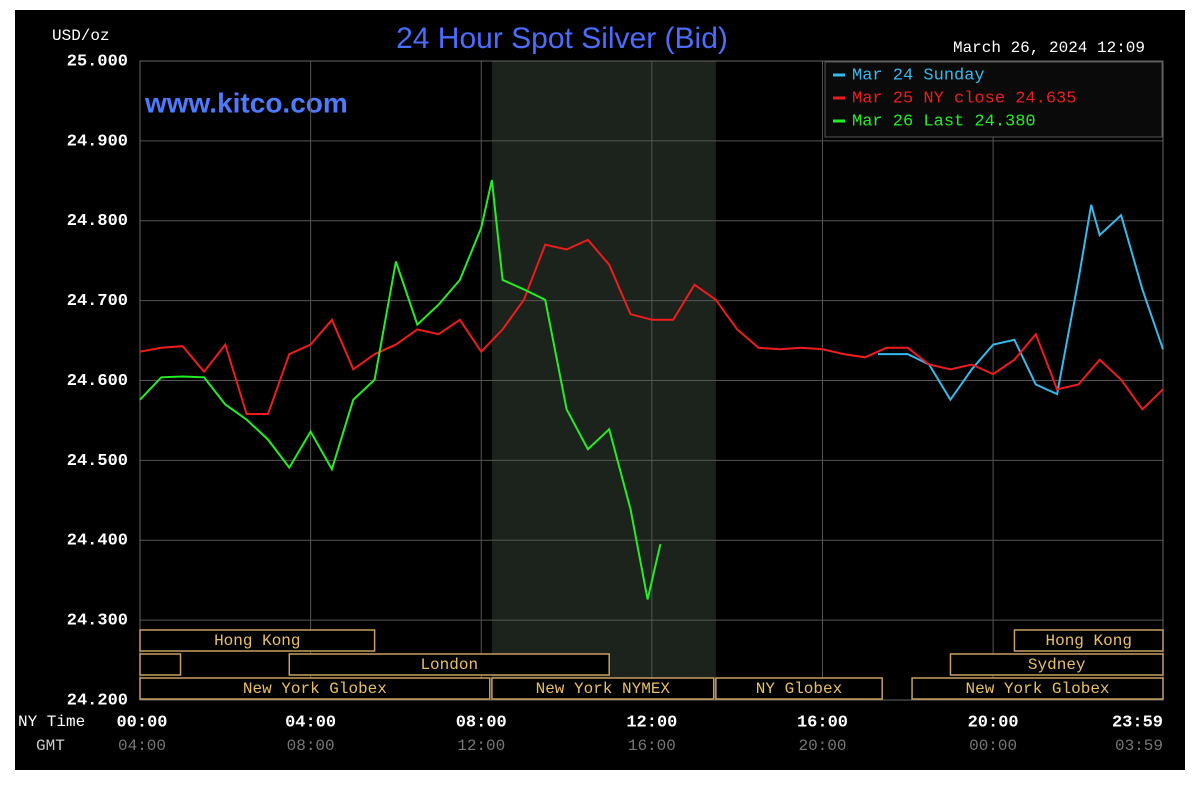  I want to click on session-label: Sydney, so click(1057, 665).